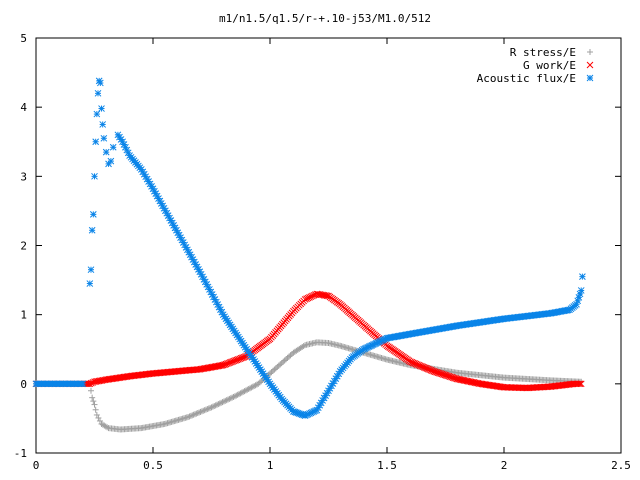 The height and width of the screenshot is (480, 640). I want to click on y-tick-label: 2, so click(23, 246).